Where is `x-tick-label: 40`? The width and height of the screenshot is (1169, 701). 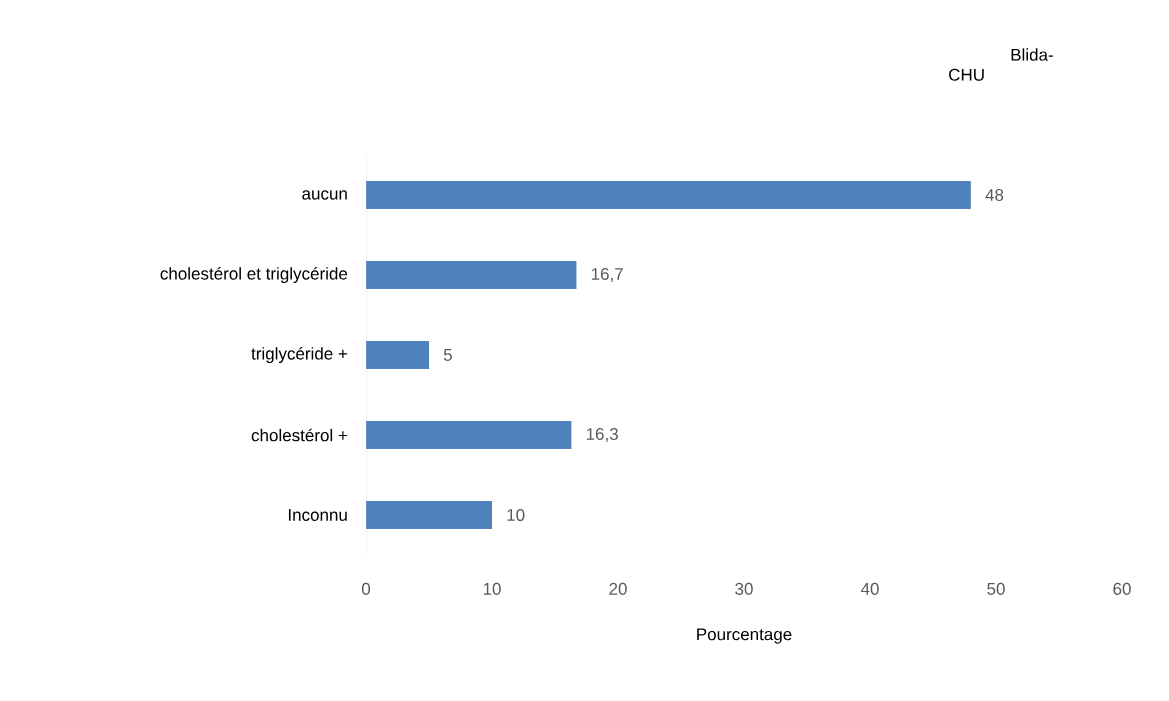
x-tick-label: 40 is located at coordinates (869, 588).